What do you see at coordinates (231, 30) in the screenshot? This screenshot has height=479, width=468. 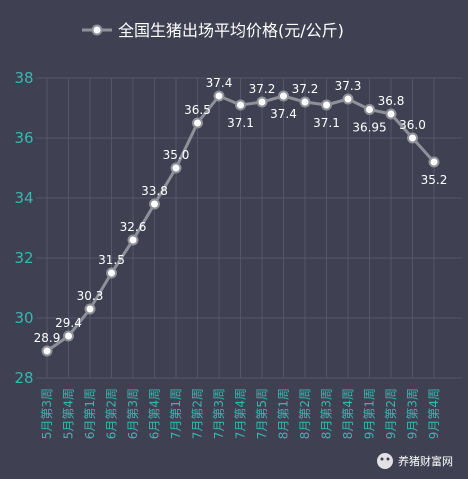 I see `legend-label: 全国生猪出场平均价格(元/公斤)` at bounding box center [231, 30].